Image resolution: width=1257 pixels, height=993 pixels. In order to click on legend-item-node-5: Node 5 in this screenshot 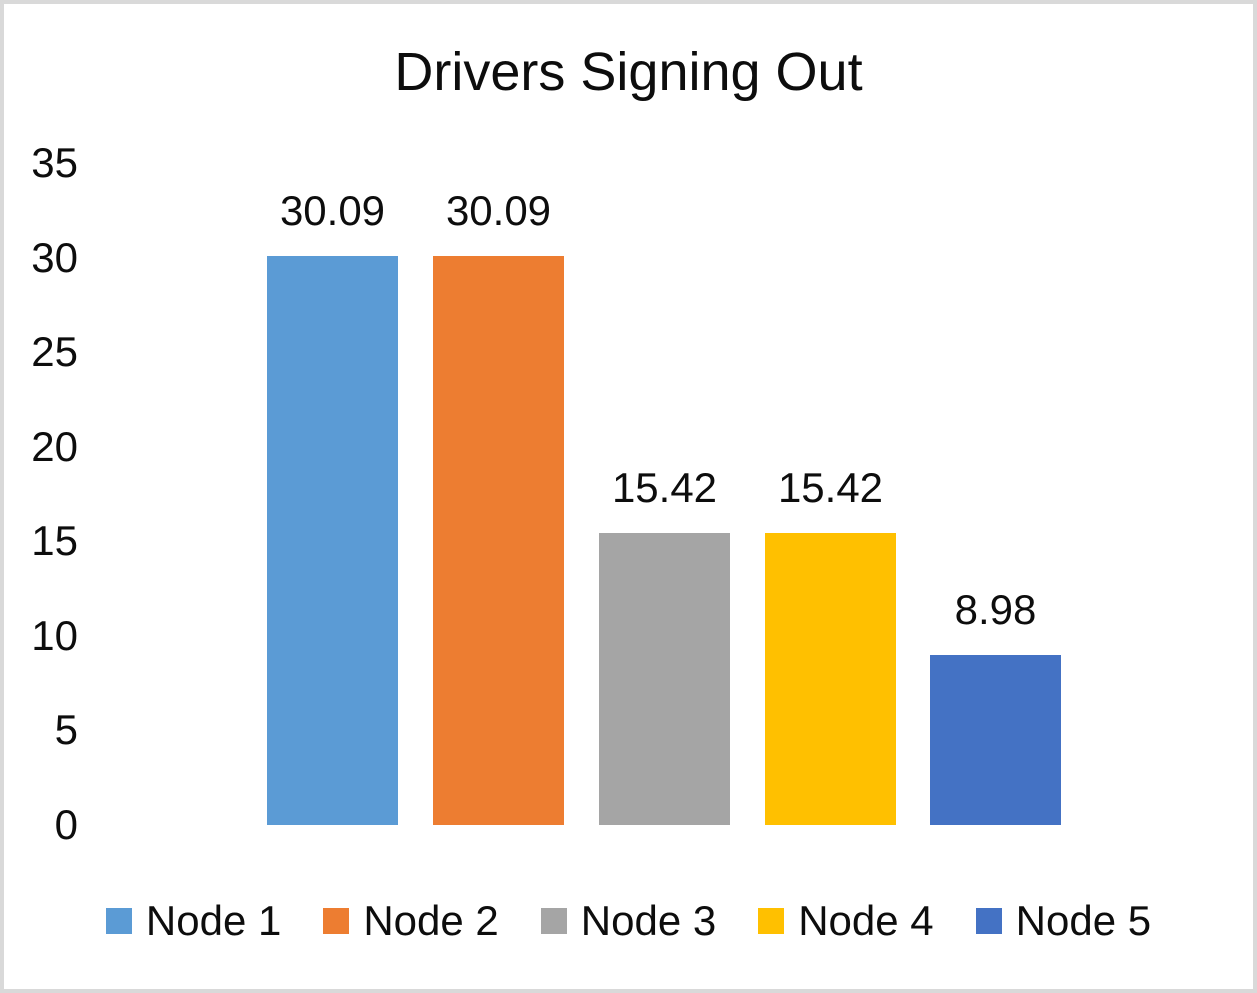, I will do `click(1063, 920)`.